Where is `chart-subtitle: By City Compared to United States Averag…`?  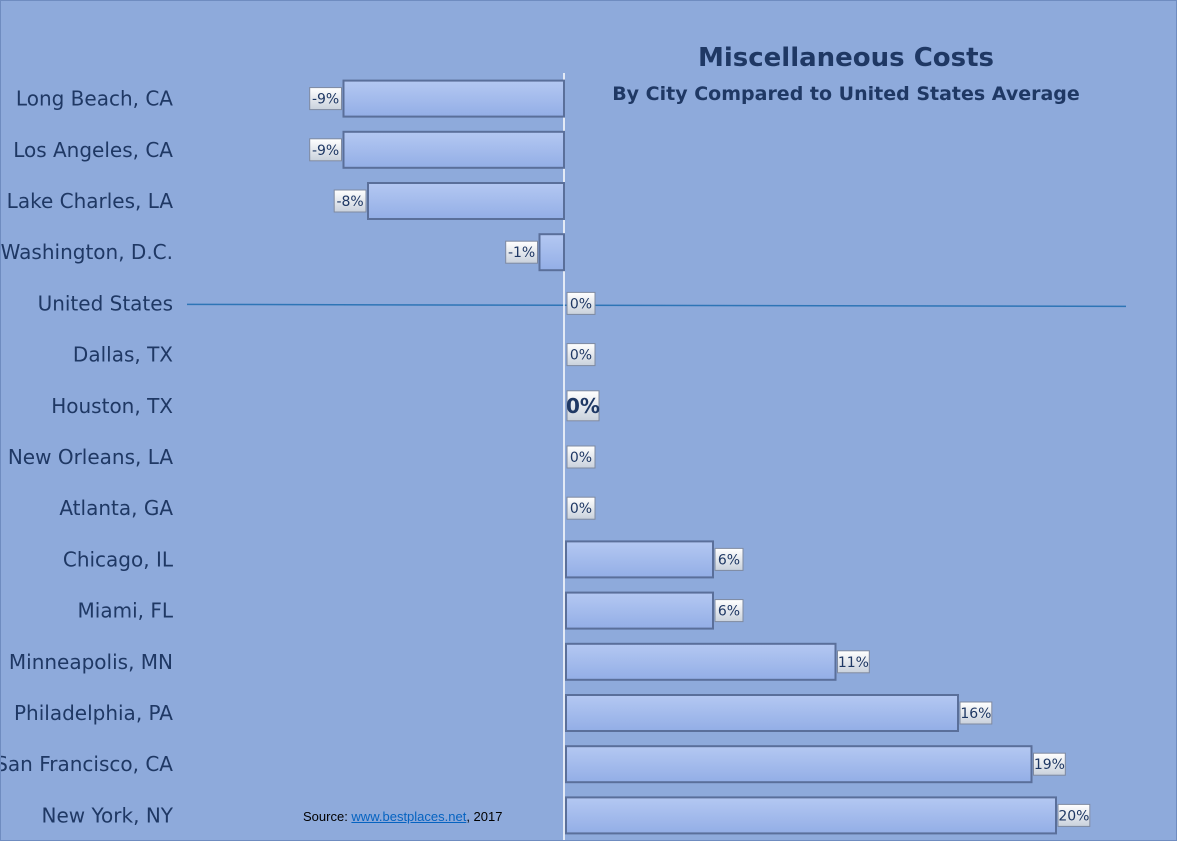
chart-subtitle: By City Compared to United States Averag… is located at coordinates (846, 94).